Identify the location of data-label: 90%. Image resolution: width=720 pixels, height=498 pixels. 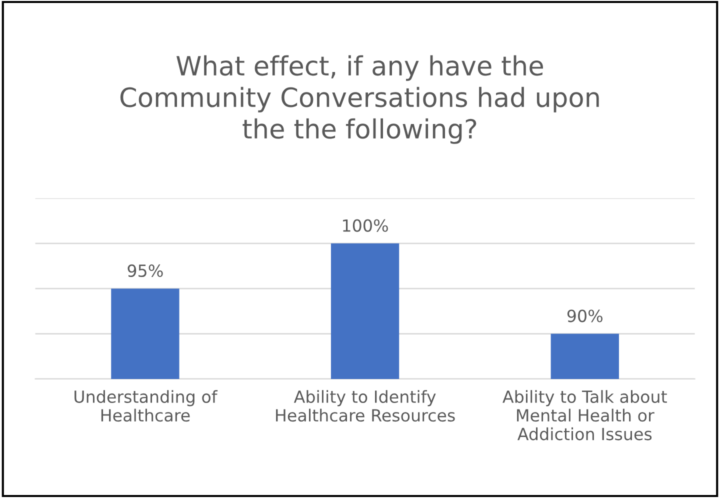
(584, 316).